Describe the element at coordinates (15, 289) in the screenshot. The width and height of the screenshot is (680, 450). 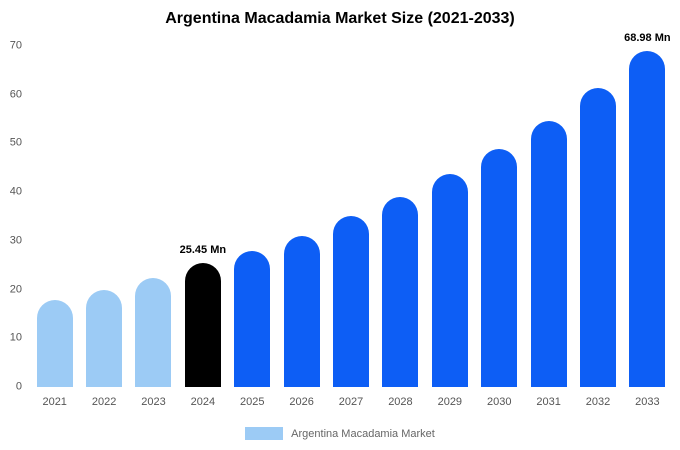
I see `y-tick-label-20: 20` at that location.